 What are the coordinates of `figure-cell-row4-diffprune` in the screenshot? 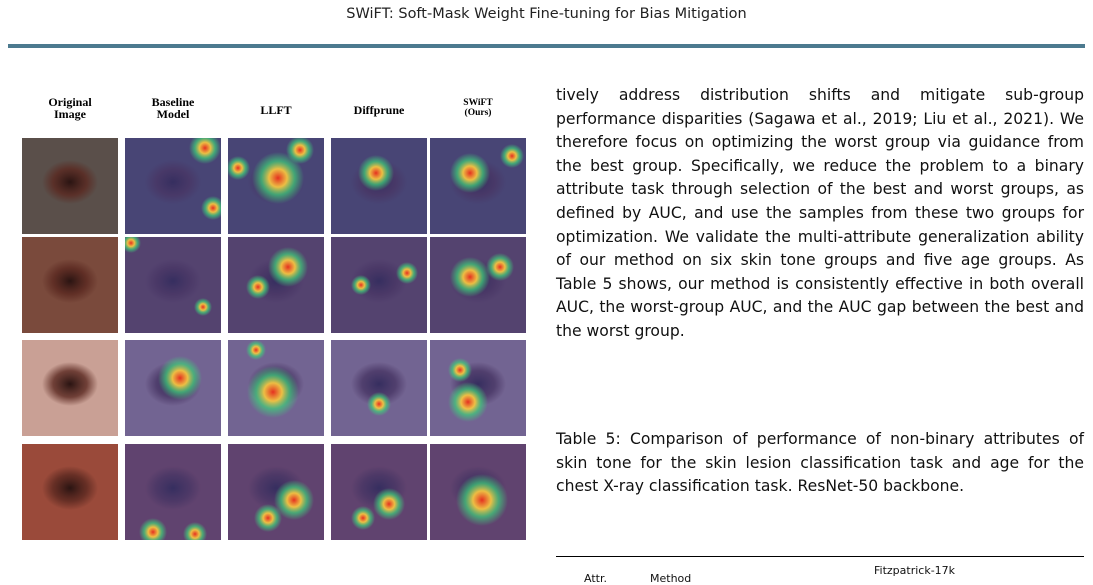 It's located at (379, 492).